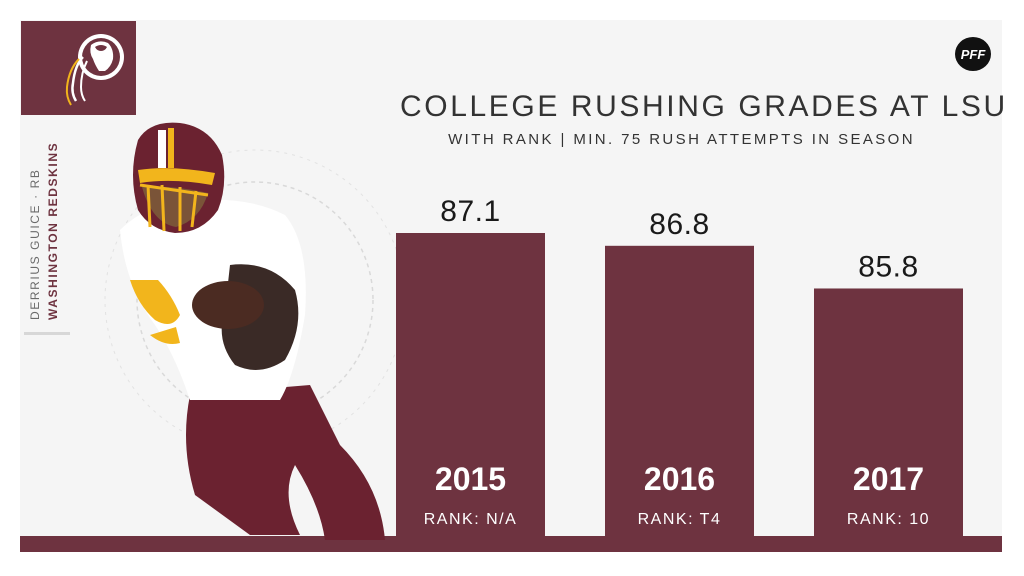 The image size is (1024, 576). What do you see at coordinates (470, 384) in the screenshot?
I see `bar-2015` at bounding box center [470, 384].